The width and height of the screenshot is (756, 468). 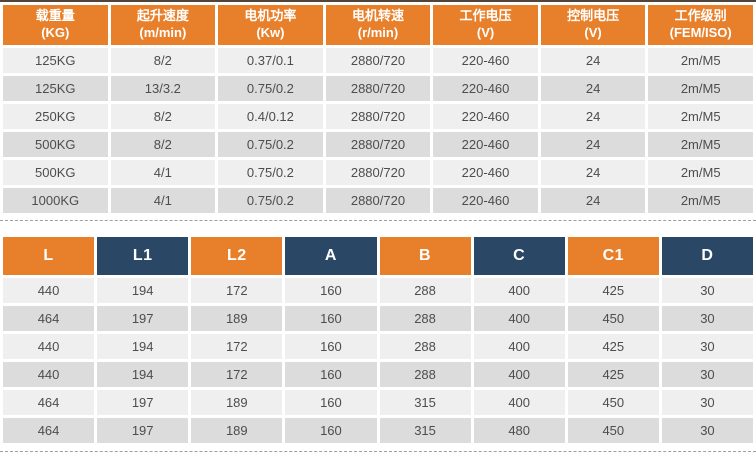 I want to click on spec-cell: 500KG, so click(x=55, y=144).